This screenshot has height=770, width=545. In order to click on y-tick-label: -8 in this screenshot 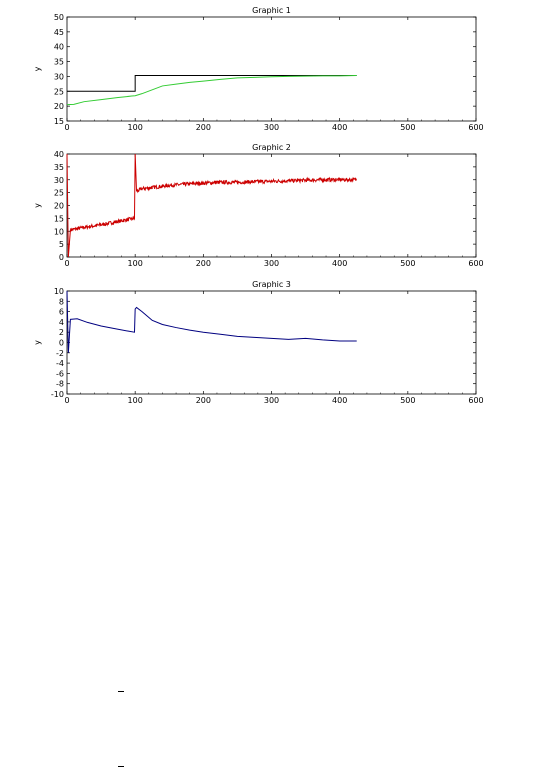, I will do `click(60, 384)`.